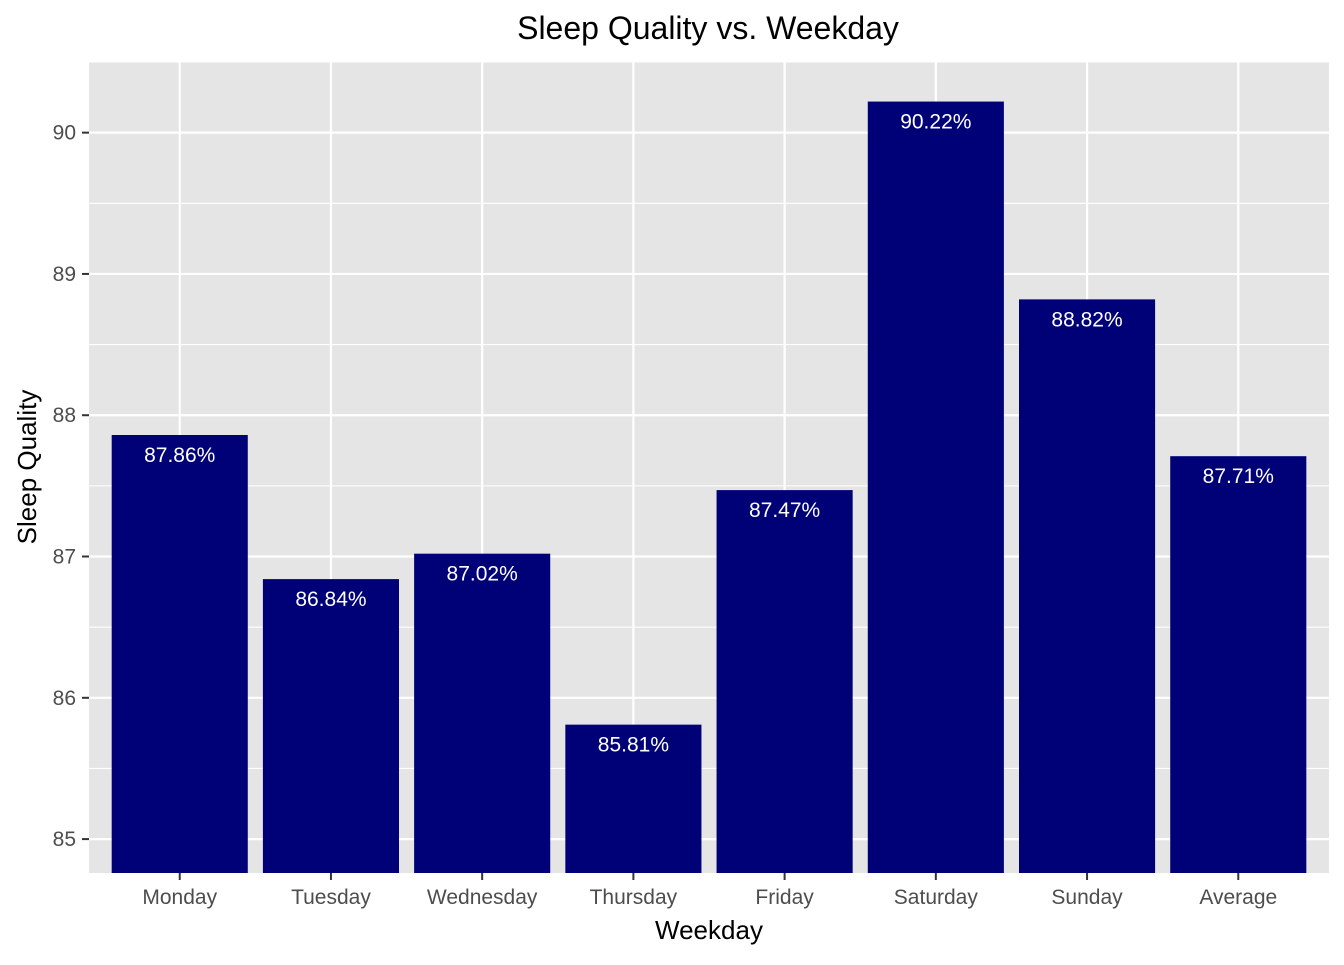  Describe the element at coordinates (784, 510) in the screenshot. I see `data-label: 87.47%` at that location.